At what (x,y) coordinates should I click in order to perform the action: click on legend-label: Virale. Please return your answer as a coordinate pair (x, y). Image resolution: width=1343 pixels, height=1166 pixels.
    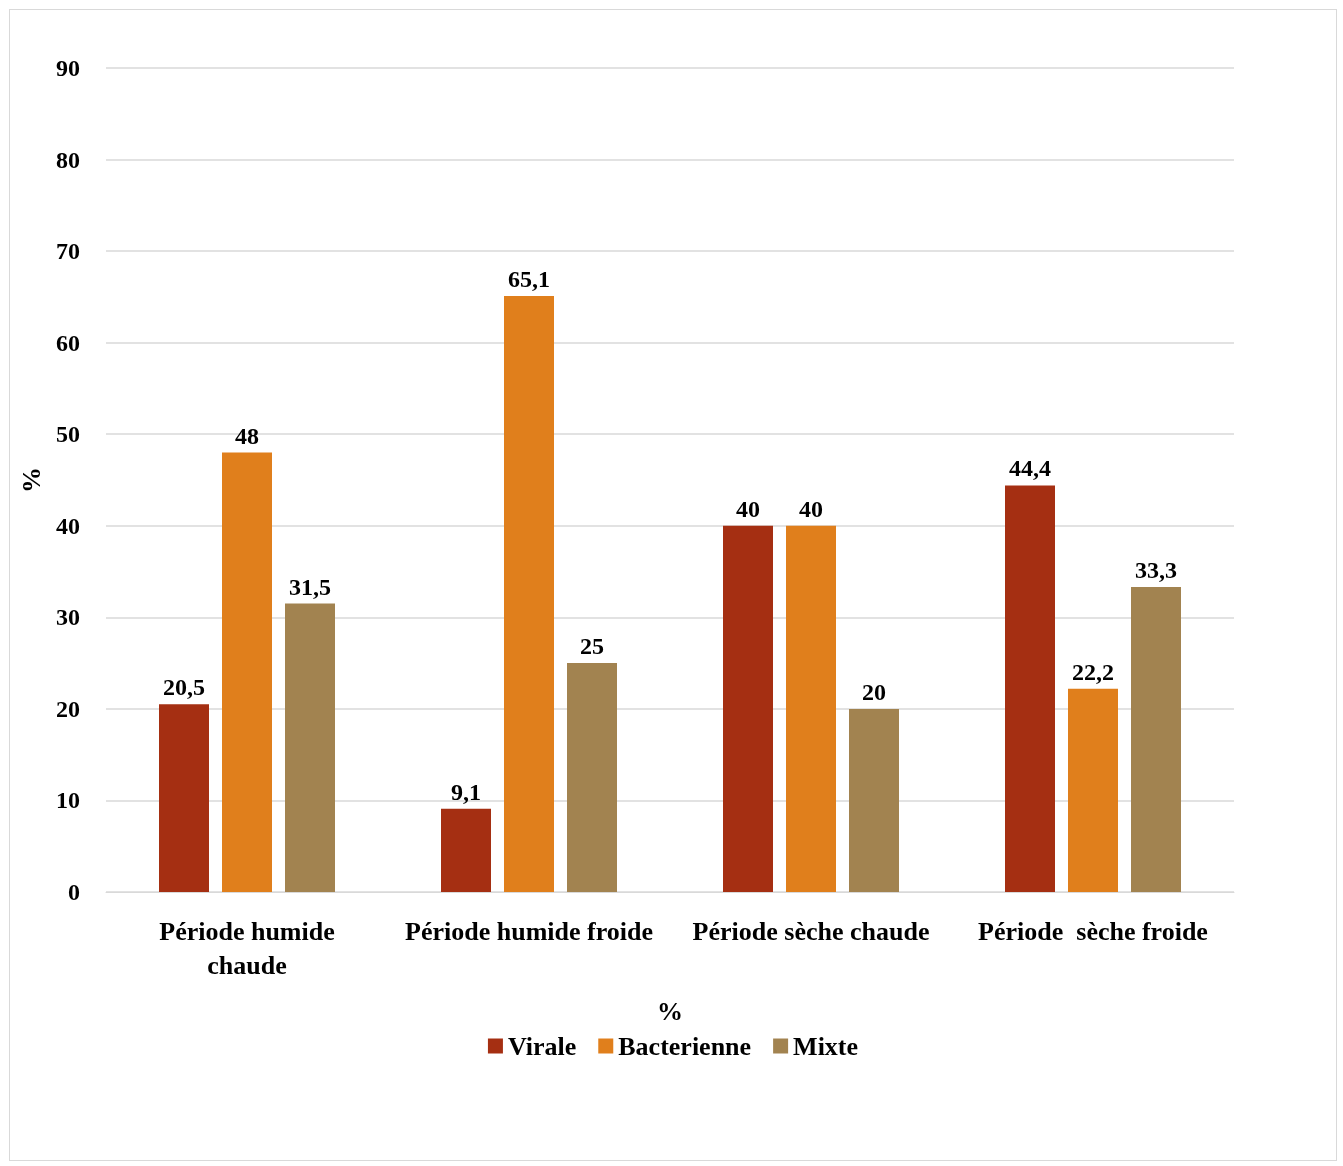
    Looking at the image, I should click on (542, 1046).